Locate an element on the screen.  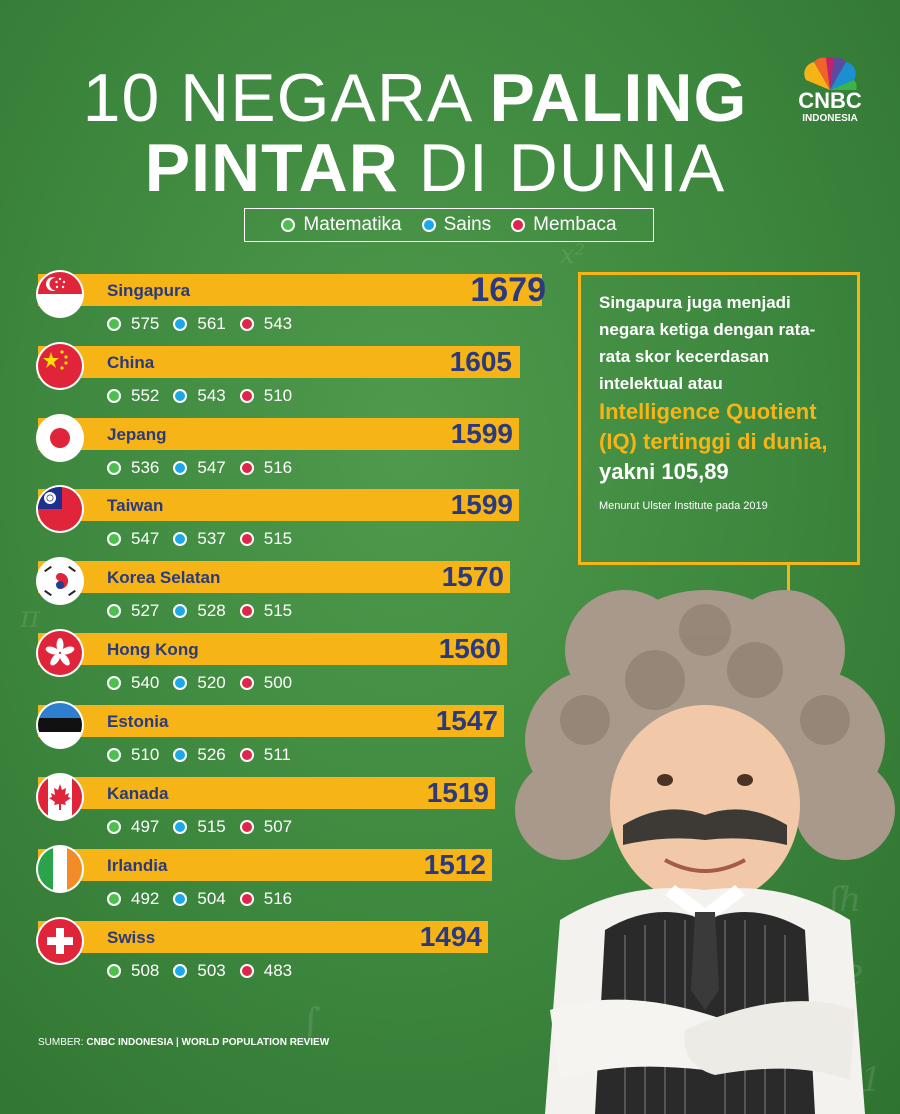
country-name: Irlandia is located at coordinates (137, 865).